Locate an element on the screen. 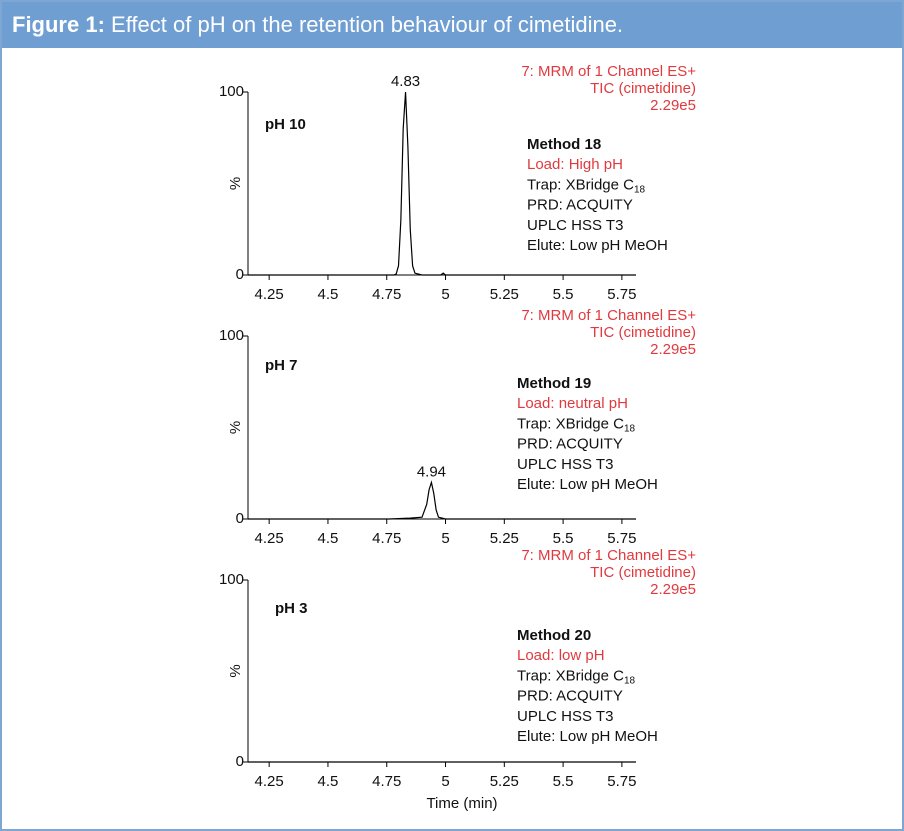  peak-label: 4.83 is located at coordinates (405, 81).